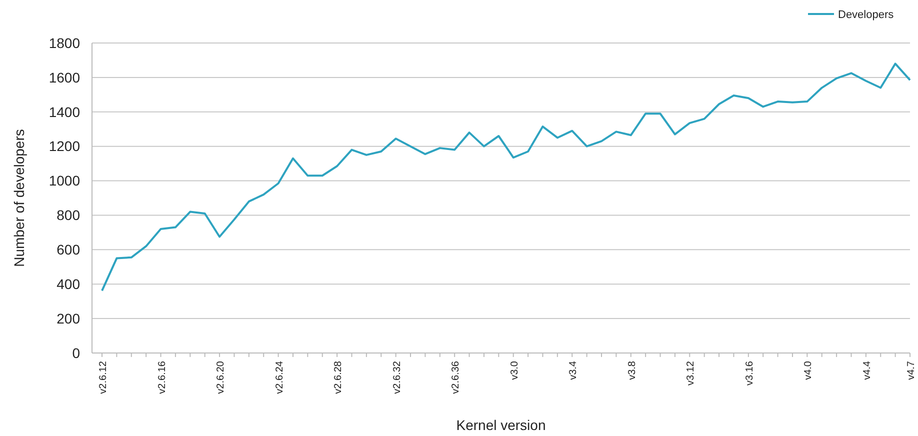 Image resolution: width=918 pixels, height=436 pixels. Describe the element at coordinates (64, 180) in the screenshot. I see `y-tick-label: 1000` at that location.